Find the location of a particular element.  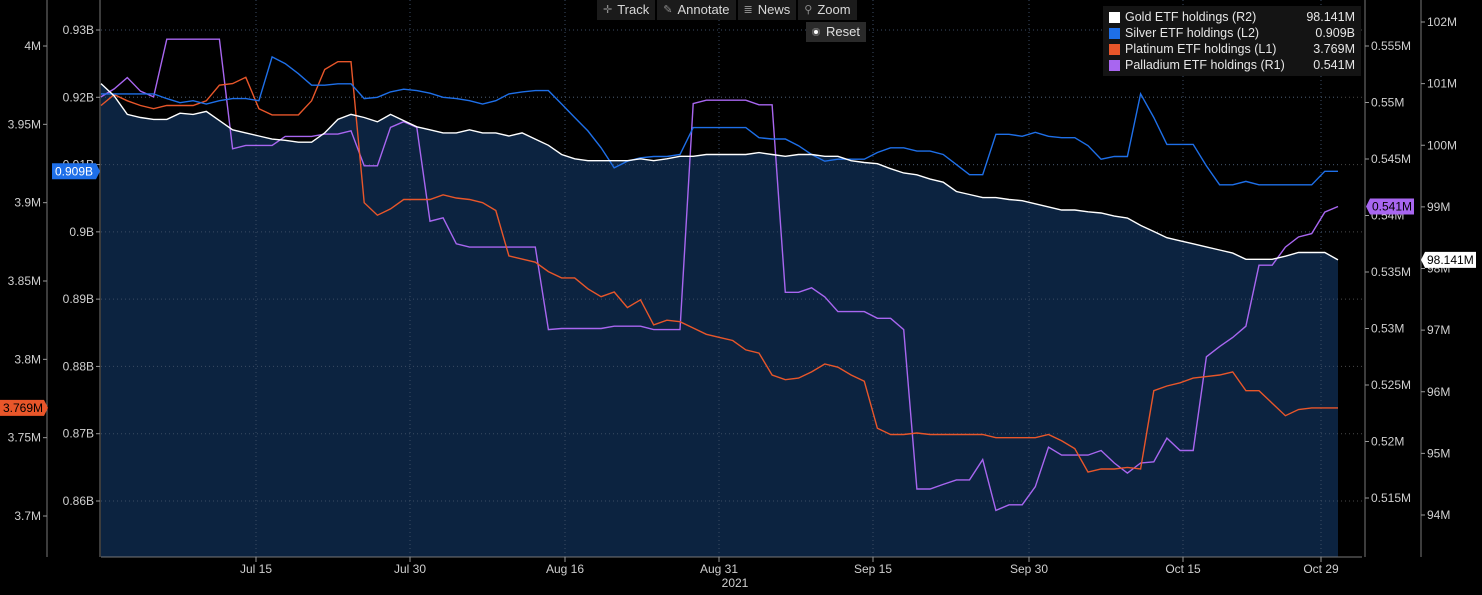

legend-value: 0.909B is located at coordinates (1335, 33).